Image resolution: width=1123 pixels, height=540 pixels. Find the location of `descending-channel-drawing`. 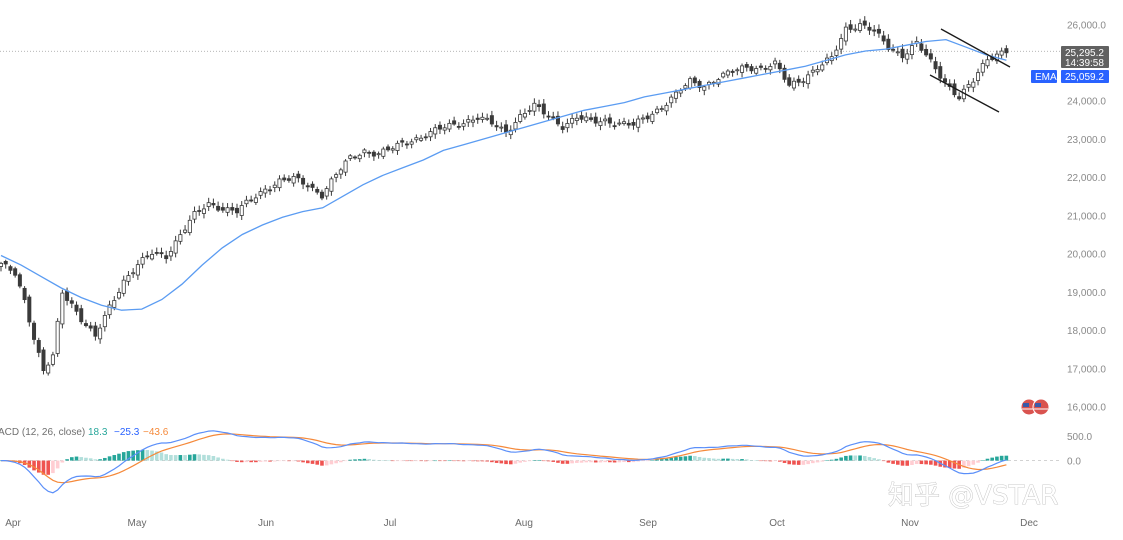

descending-channel-drawing is located at coordinates (970, 70).